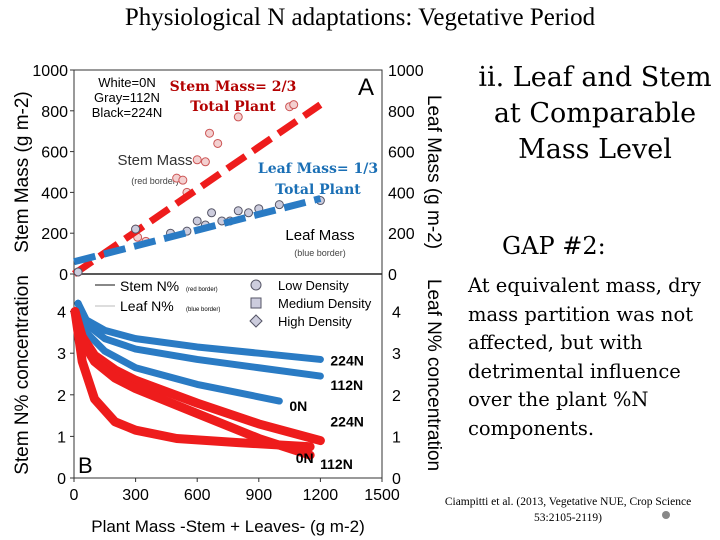 The height and width of the screenshot is (540, 720). What do you see at coordinates (319, 235) in the screenshot?
I see `leaf-mass-label: Leaf Mass` at bounding box center [319, 235].